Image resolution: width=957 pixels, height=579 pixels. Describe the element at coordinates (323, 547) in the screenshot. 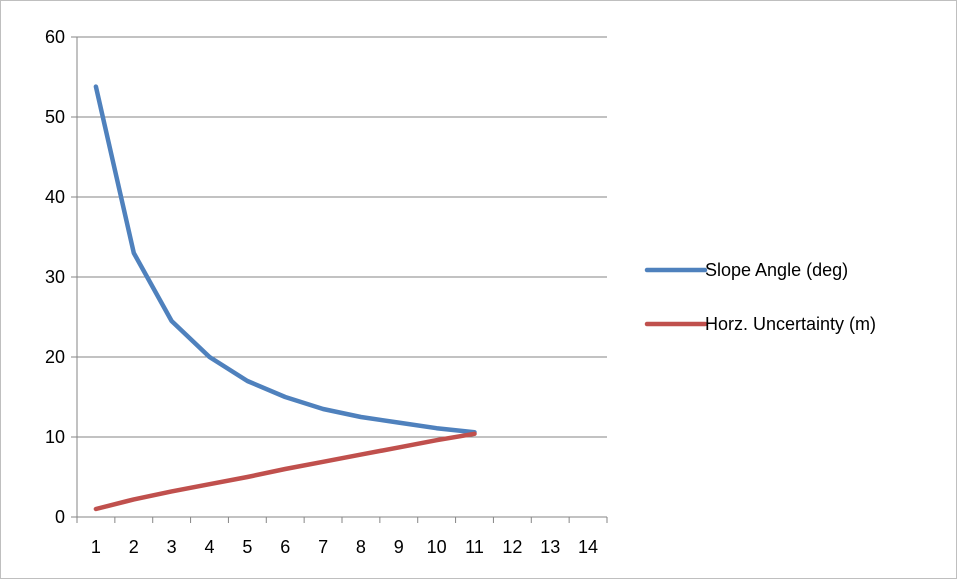

I see `x-tick-label: 7` at that location.